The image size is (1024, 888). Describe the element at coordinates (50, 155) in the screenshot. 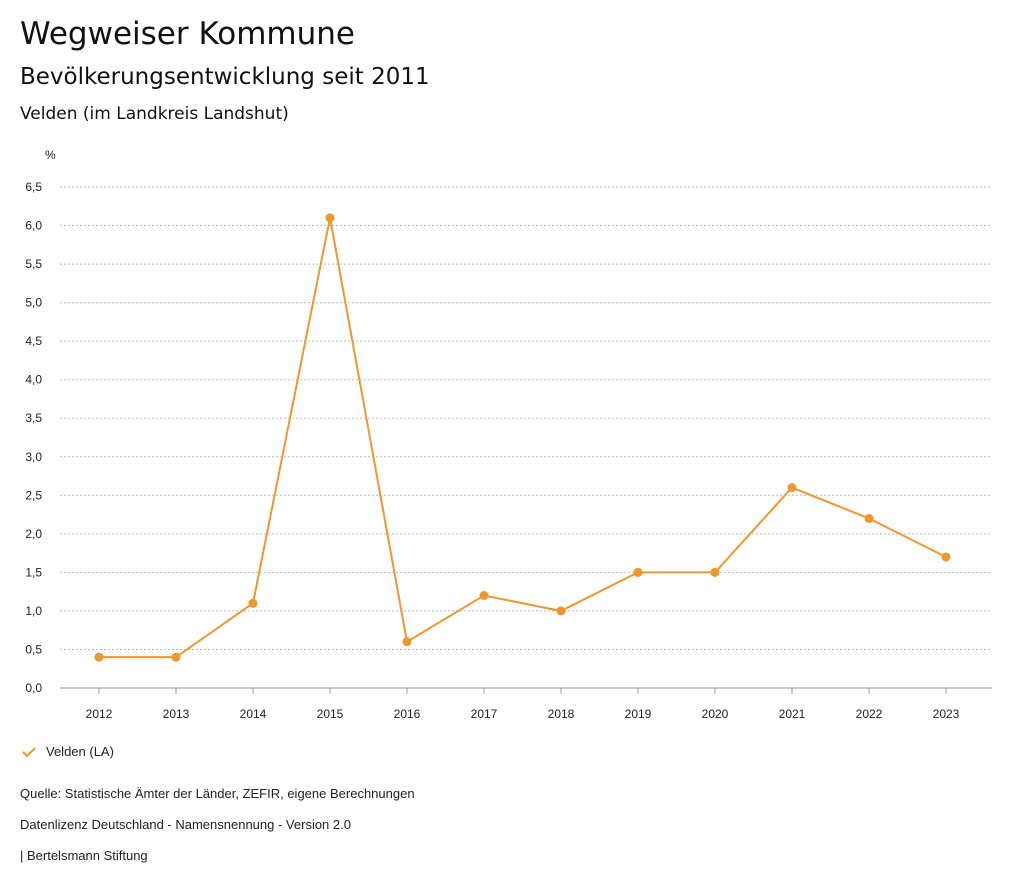

I see `y-axis-label: %` at that location.